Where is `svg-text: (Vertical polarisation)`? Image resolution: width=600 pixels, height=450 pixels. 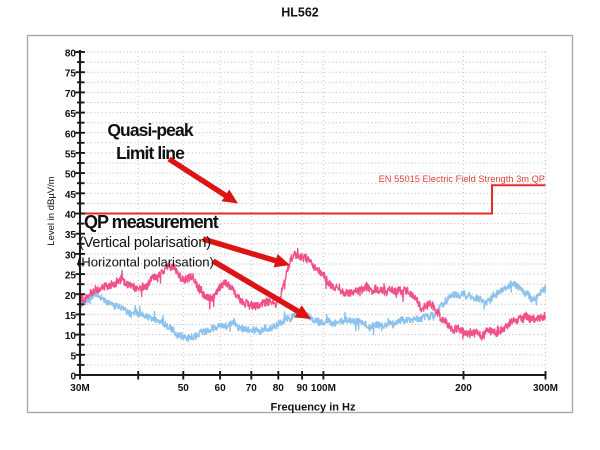 svg-text: (Vertical polarisation) is located at coordinates (145, 243).